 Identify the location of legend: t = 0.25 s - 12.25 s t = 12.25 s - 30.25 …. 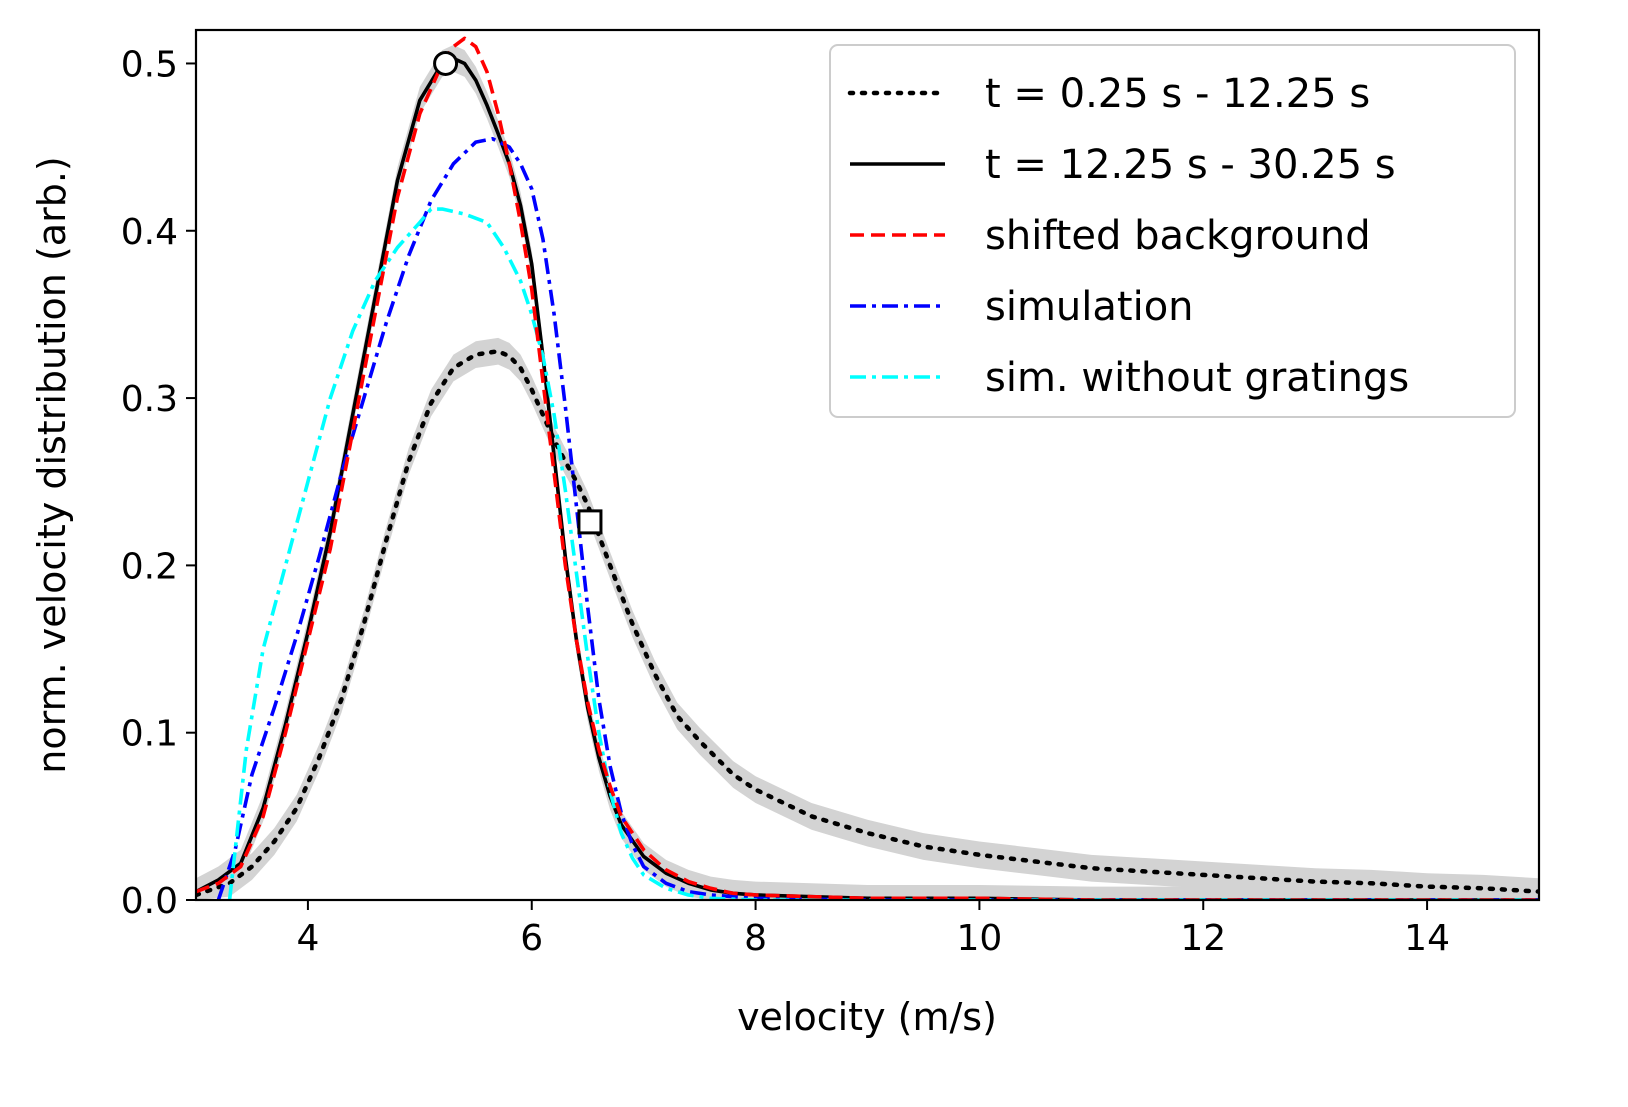
(1172, 231).